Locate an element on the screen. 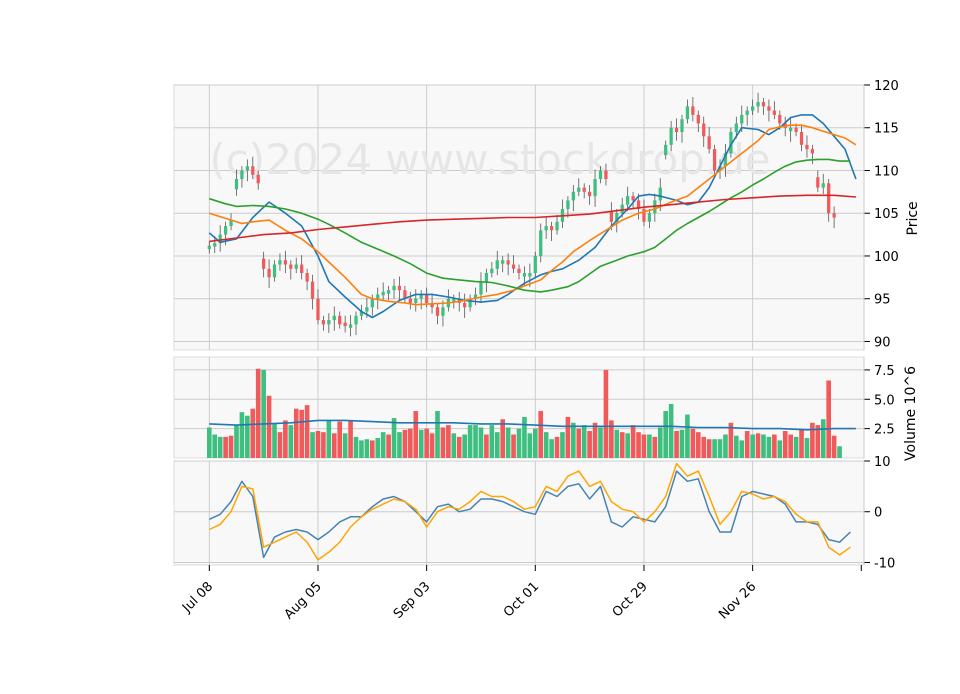 The image size is (960, 694). price-axis-label: Price is located at coordinates (913, 218).